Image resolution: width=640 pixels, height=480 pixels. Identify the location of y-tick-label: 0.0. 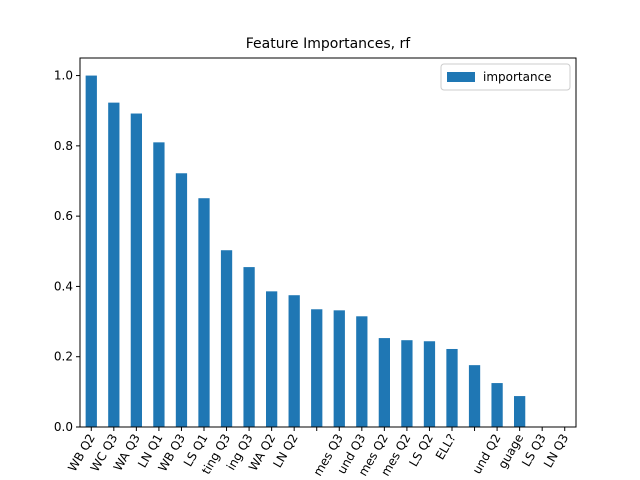
(63, 427).